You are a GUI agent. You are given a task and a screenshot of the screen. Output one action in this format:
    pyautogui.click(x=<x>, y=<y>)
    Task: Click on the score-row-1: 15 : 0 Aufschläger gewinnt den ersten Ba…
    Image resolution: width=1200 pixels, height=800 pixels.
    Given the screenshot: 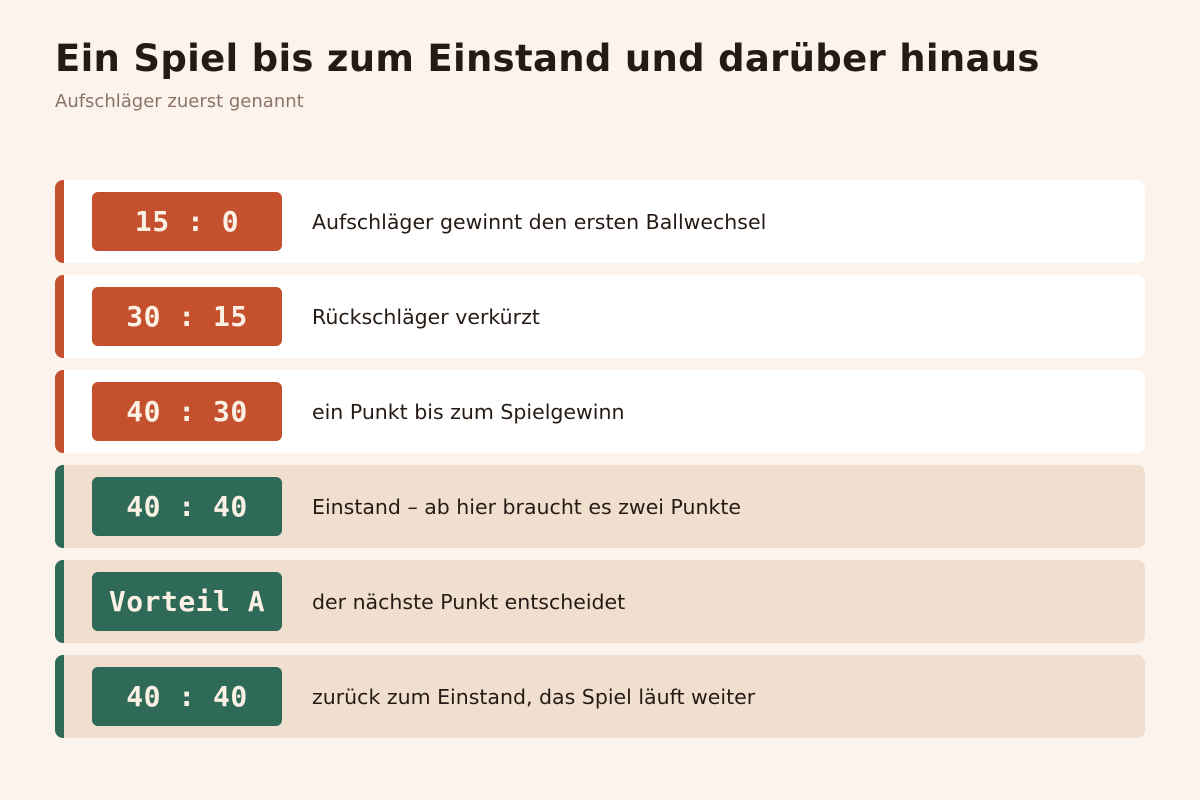 What is the action you would take?
    pyautogui.click(x=600, y=221)
    